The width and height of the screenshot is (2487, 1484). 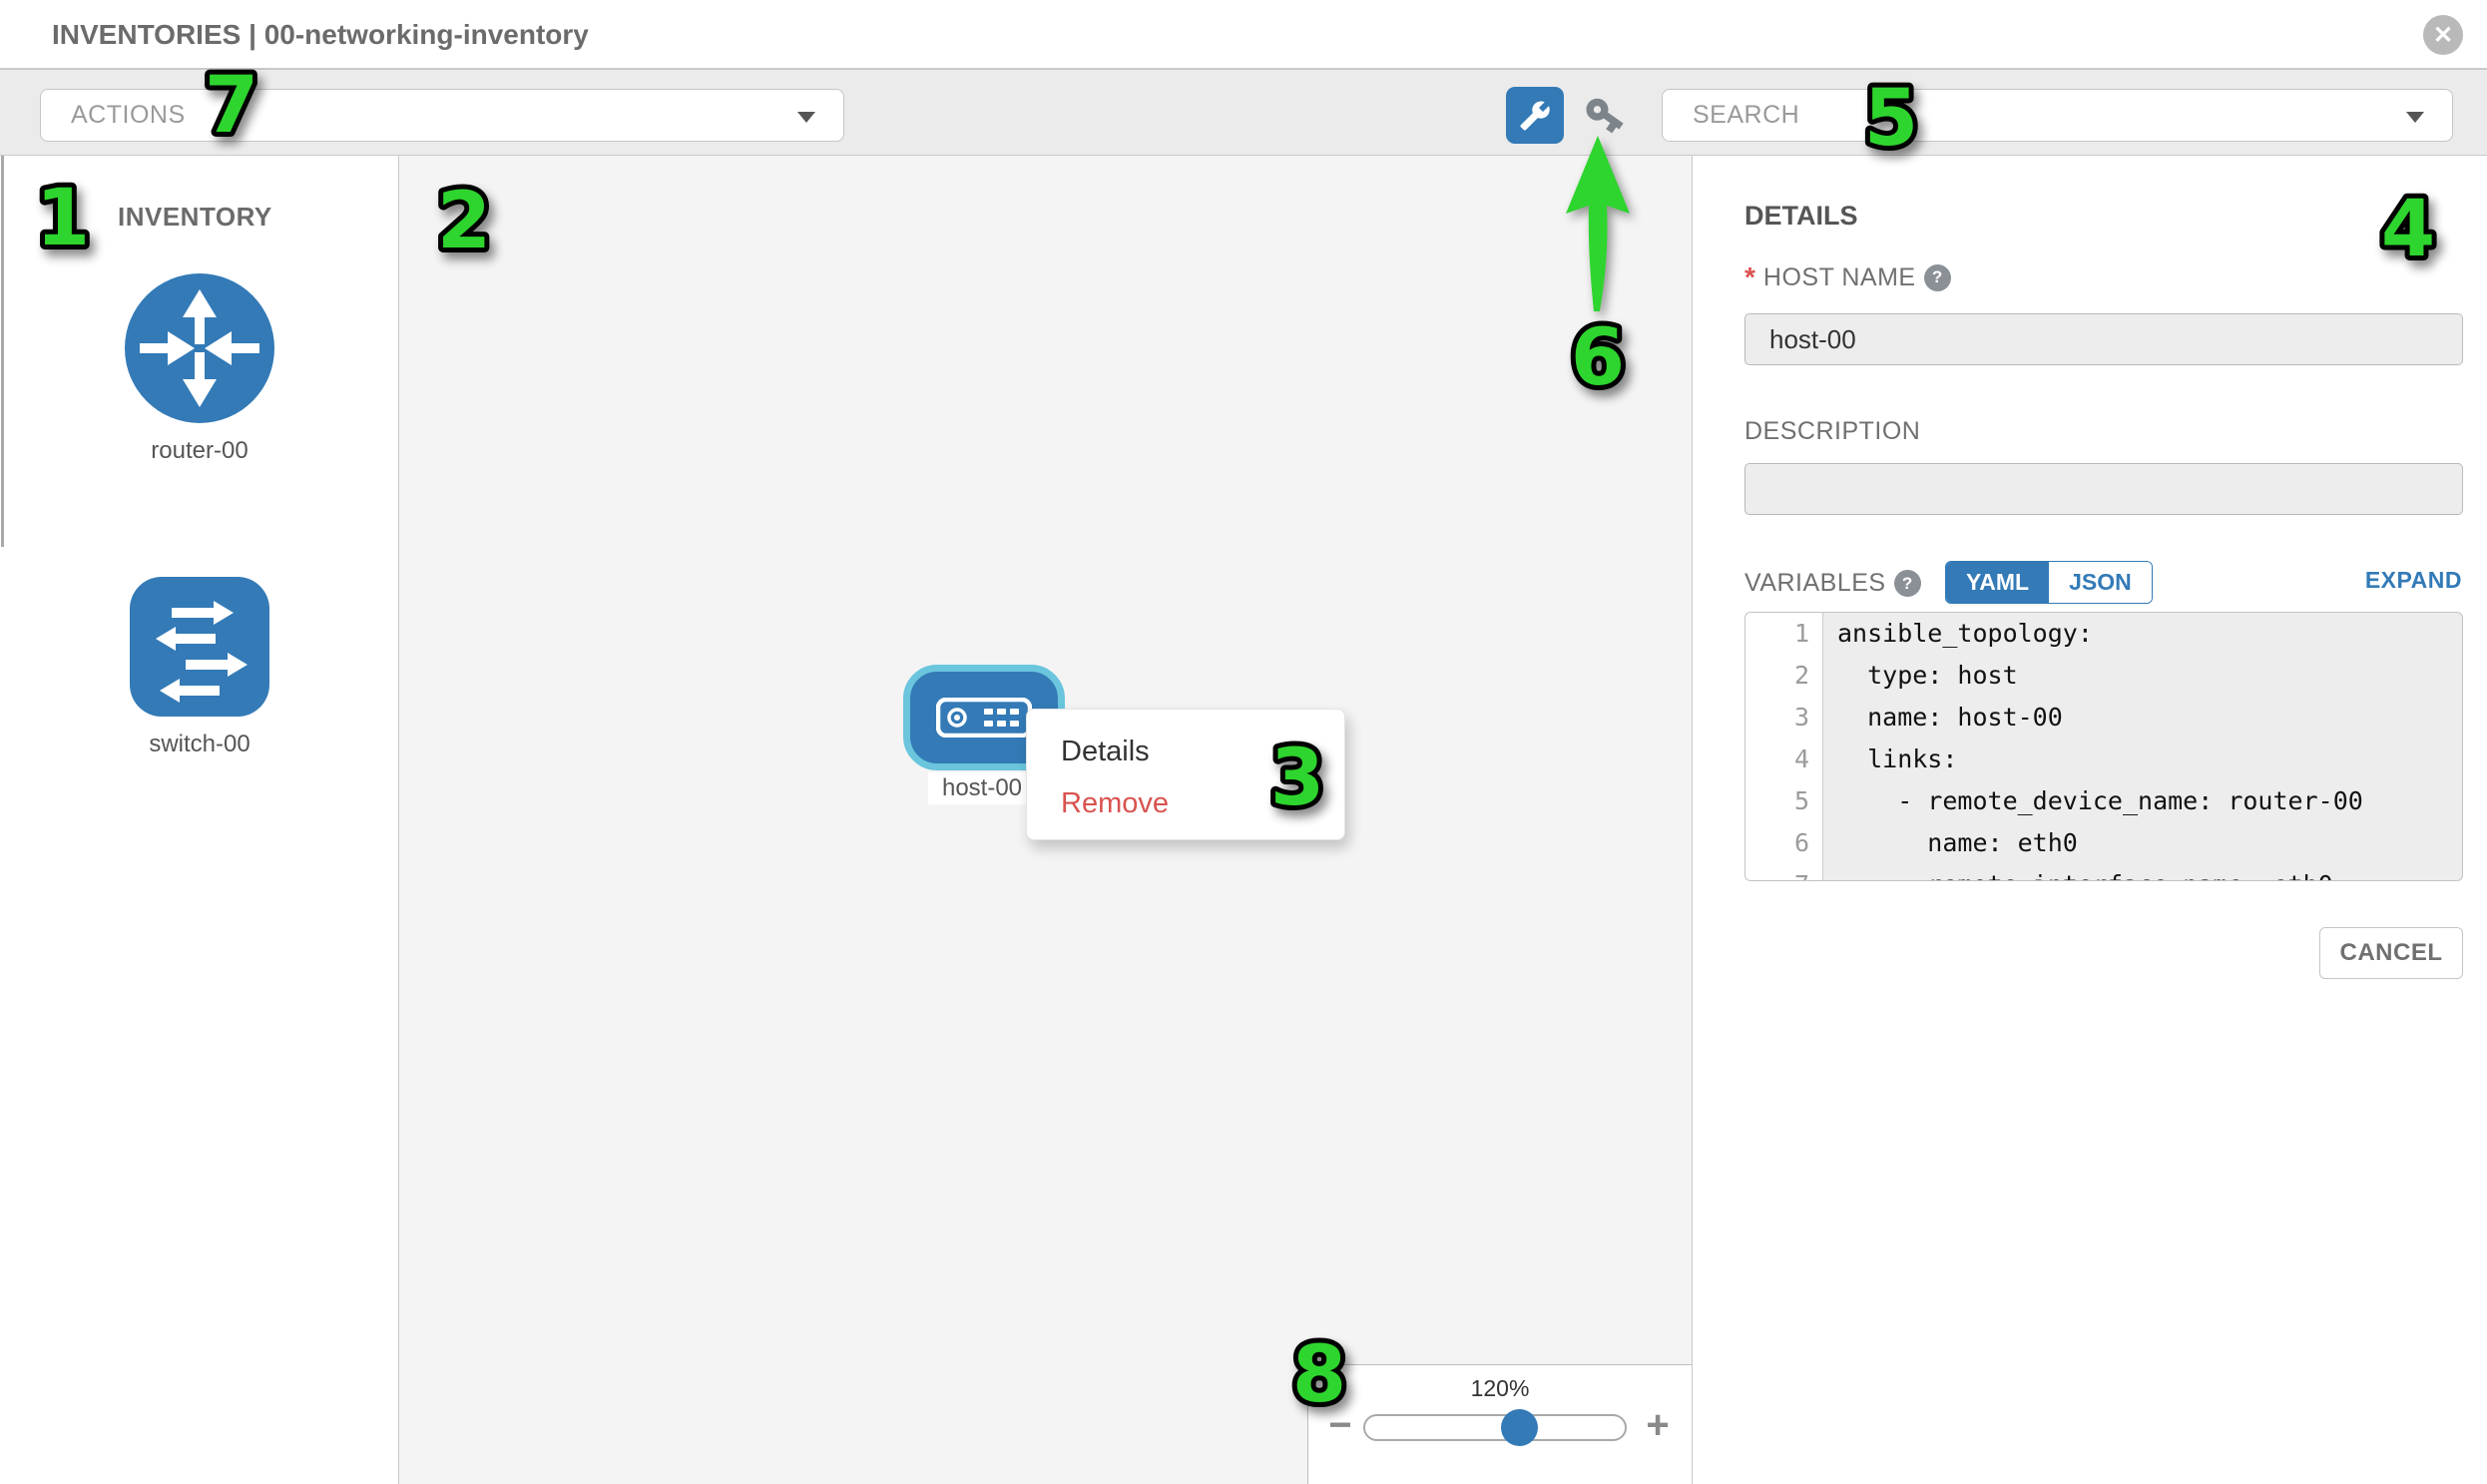 What do you see at coordinates (2391, 953) in the screenshot?
I see `cancel-button: CANCEL` at bounding box center [2391, 953].